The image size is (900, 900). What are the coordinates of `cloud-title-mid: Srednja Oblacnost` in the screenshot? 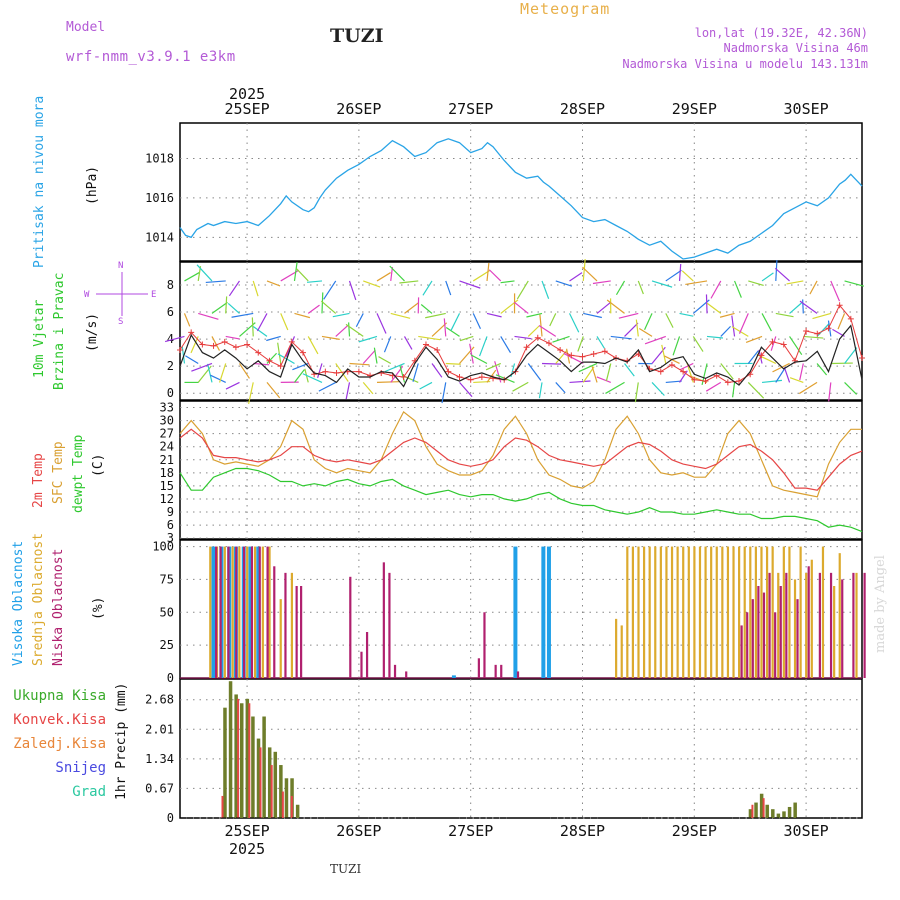 It's located at (38, 599).